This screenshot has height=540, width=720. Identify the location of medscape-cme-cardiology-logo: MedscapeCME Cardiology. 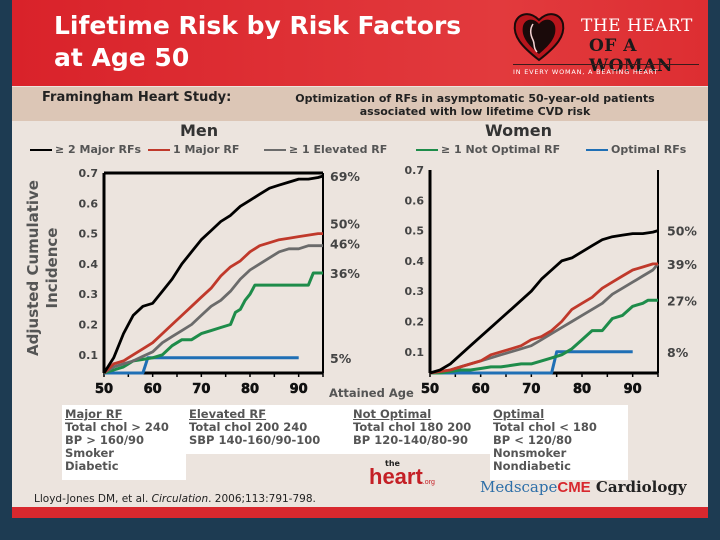
(583, 487).